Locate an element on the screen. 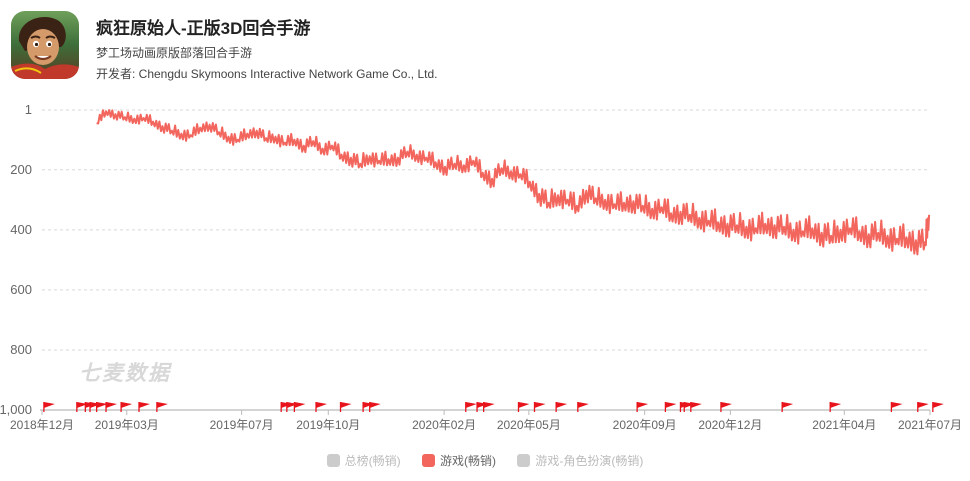 The image size is (970, 481). y-tick-label: 1,000 is located at coordinates (16, 409).